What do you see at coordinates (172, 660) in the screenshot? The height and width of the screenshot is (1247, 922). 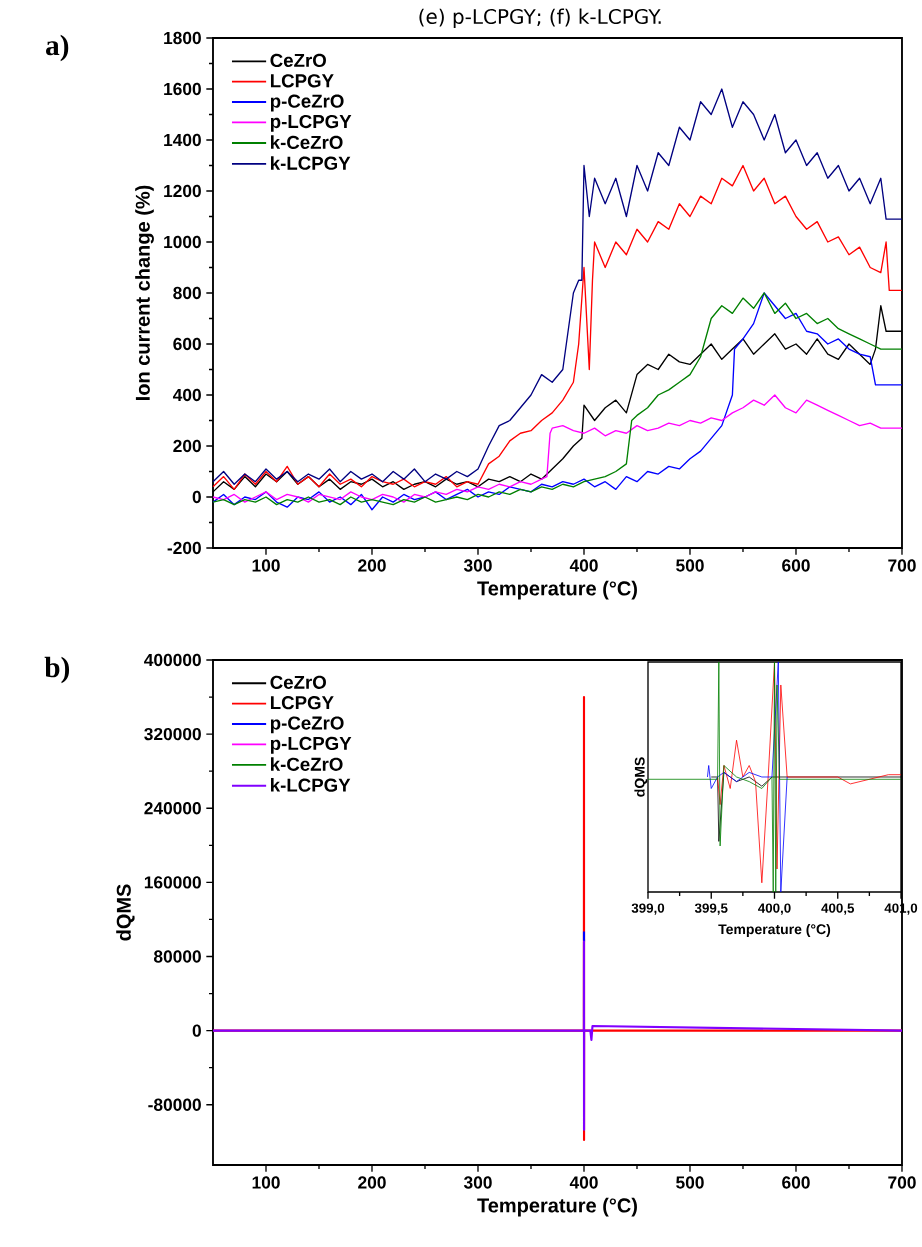 I see `y-tick-label: 400000` at bounding box center [172, 660].